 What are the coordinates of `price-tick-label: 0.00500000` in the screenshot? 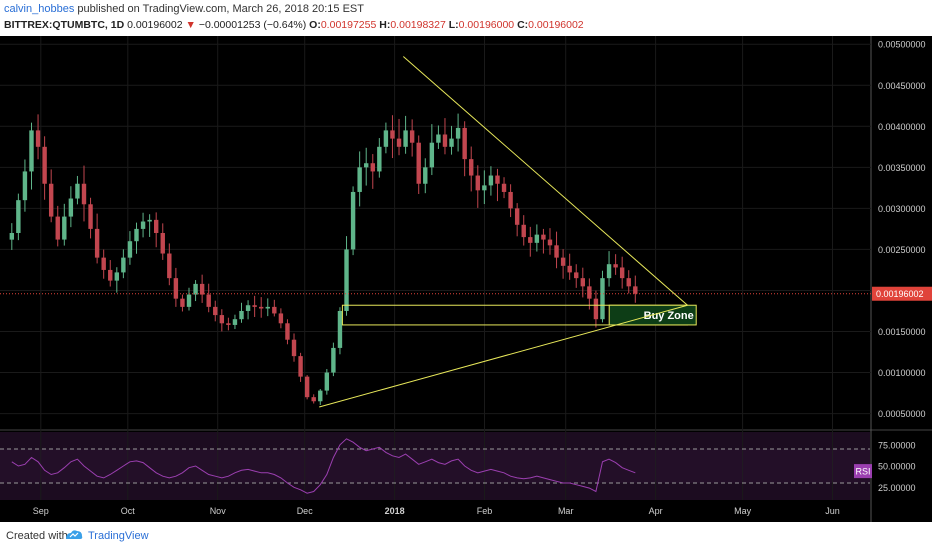 It's located at (902, 45).